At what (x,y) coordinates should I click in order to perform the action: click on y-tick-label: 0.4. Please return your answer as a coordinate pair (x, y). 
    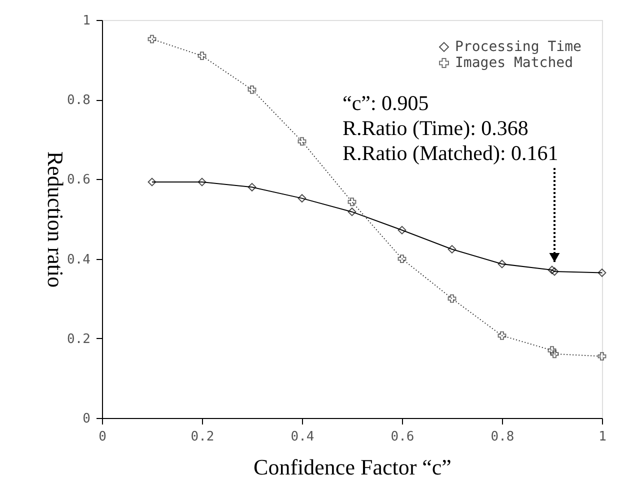
    Looking at the image, I should click on (79, 260).